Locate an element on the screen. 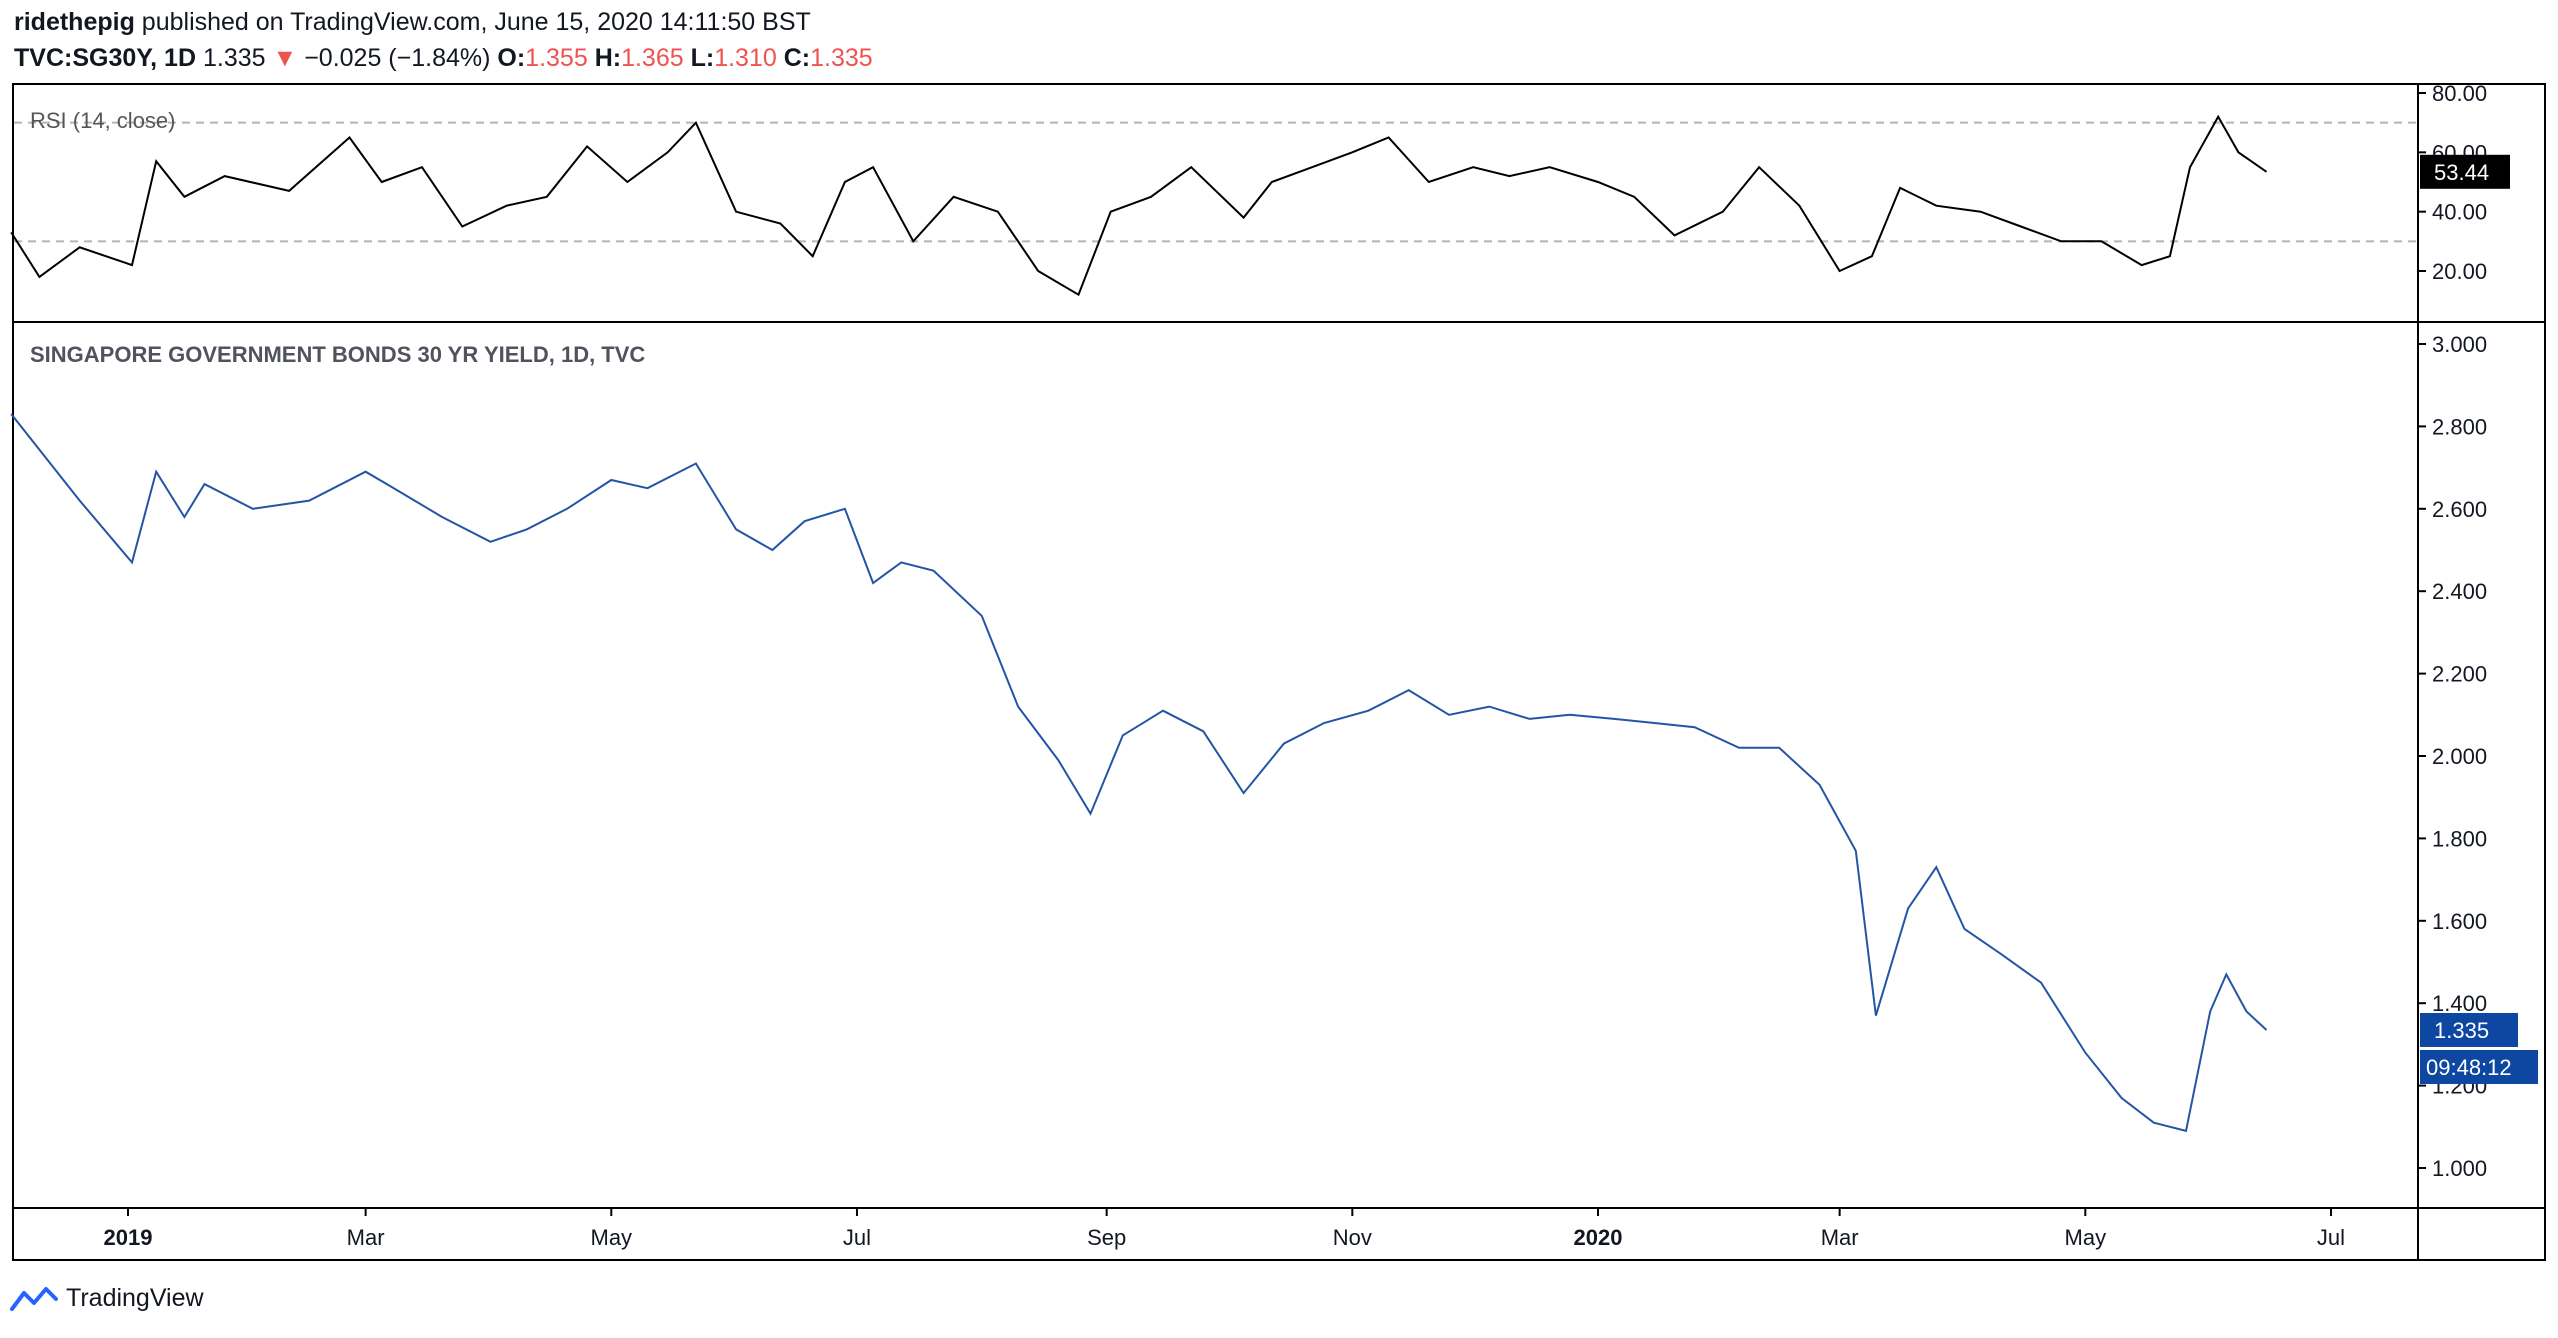 The height and width of the screenshot is (1338, 2558). down-arrow-icon: ▼ is located at coordinates (285, 58).